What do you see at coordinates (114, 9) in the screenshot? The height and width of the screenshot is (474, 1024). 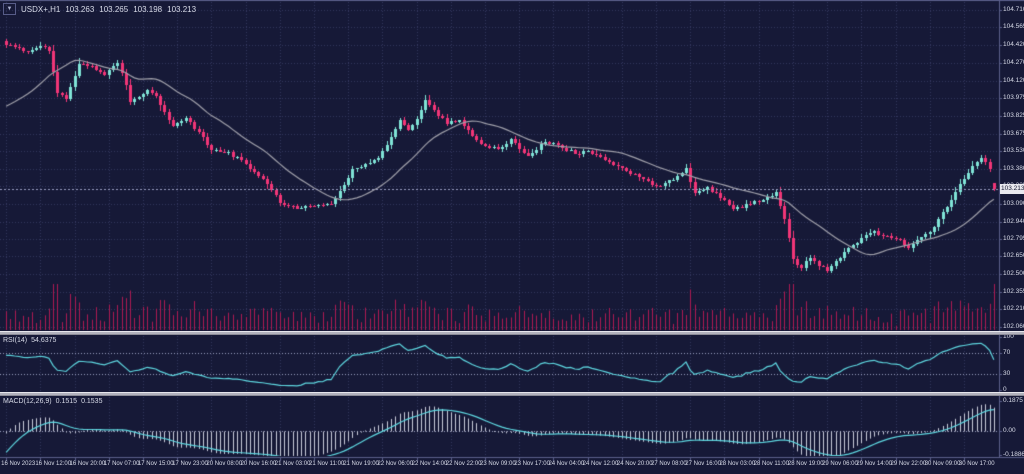 I see `ohlc-high-value: 103.265` at bounding box center [114, 9].